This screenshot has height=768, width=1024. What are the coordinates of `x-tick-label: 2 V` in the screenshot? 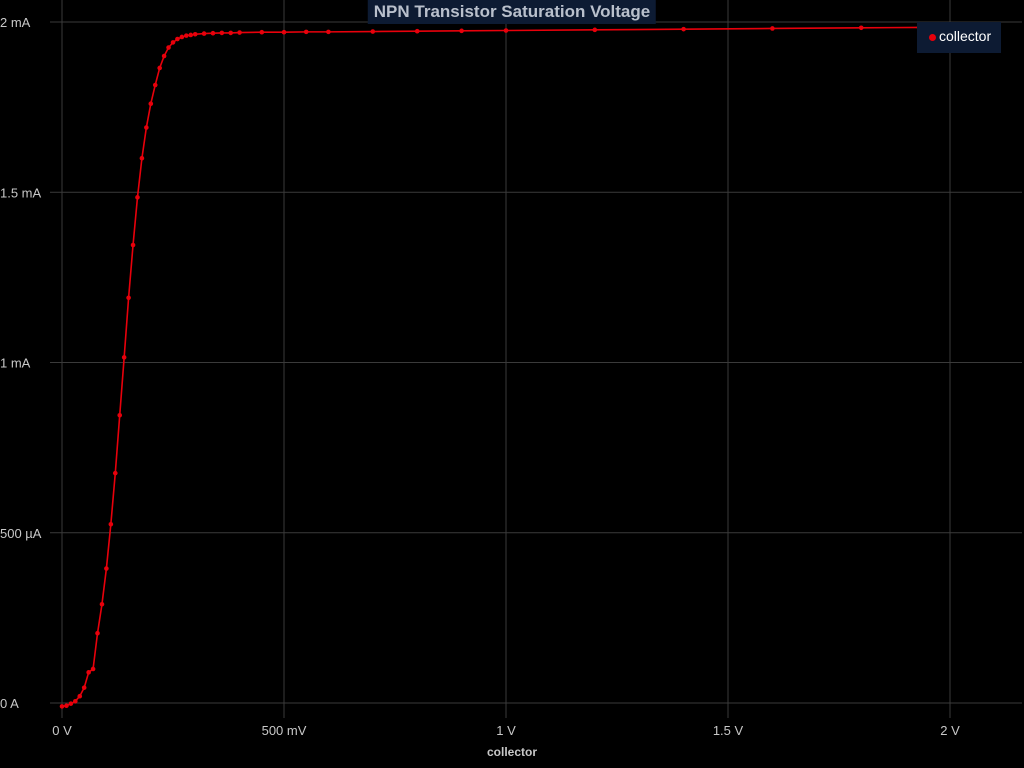 It's located at (950, 730).